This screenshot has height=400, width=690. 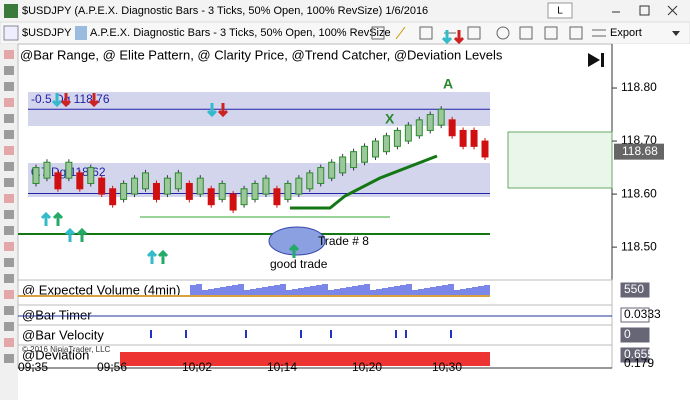 What do you see at coordinates (11, 33) in the screenshot?
I see `toolbar-icon` at bounding box center [11, 33].